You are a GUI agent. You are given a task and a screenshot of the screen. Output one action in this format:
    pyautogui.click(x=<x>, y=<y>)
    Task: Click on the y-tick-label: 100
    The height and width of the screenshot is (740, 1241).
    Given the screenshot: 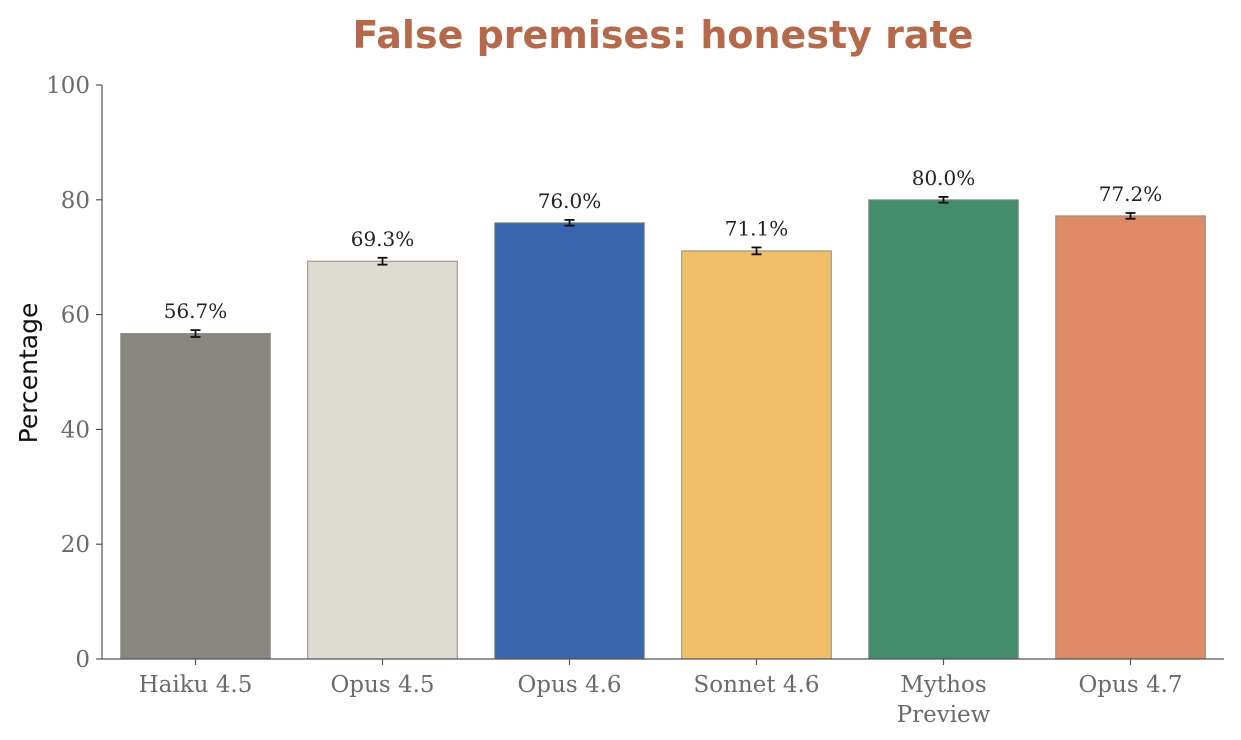 What is the action you would take?
    pyautogui.click(x=68, y=86)
    